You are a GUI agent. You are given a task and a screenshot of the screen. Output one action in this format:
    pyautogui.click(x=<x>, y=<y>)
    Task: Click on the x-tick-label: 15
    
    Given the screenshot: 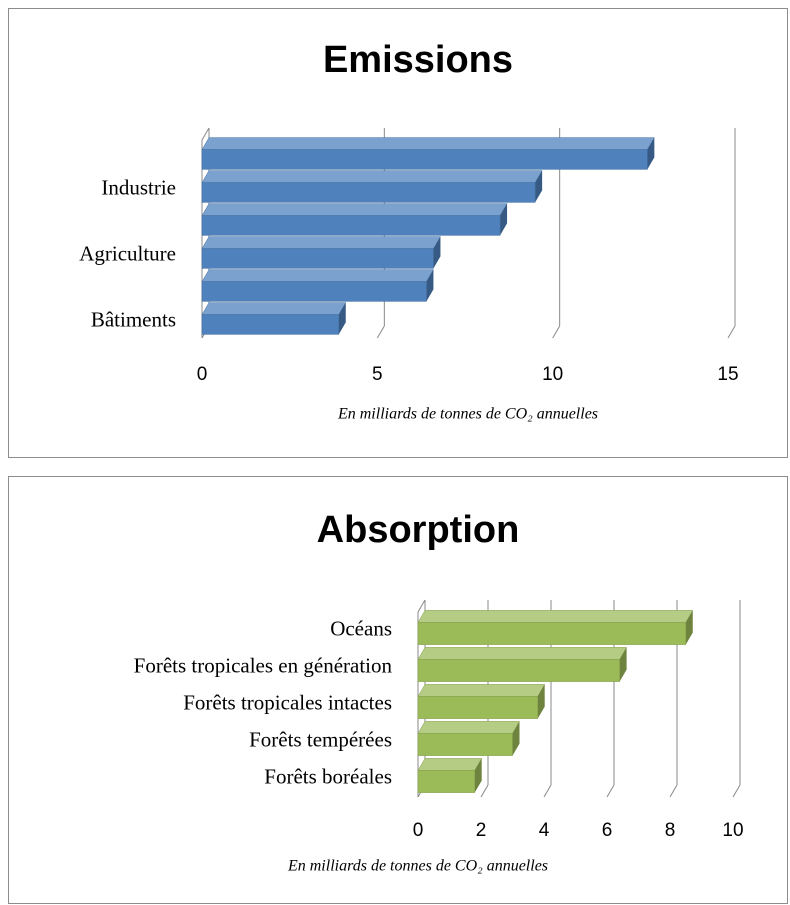 What is the action you would take?
    pyautogui.click(x=727, y=374)
    